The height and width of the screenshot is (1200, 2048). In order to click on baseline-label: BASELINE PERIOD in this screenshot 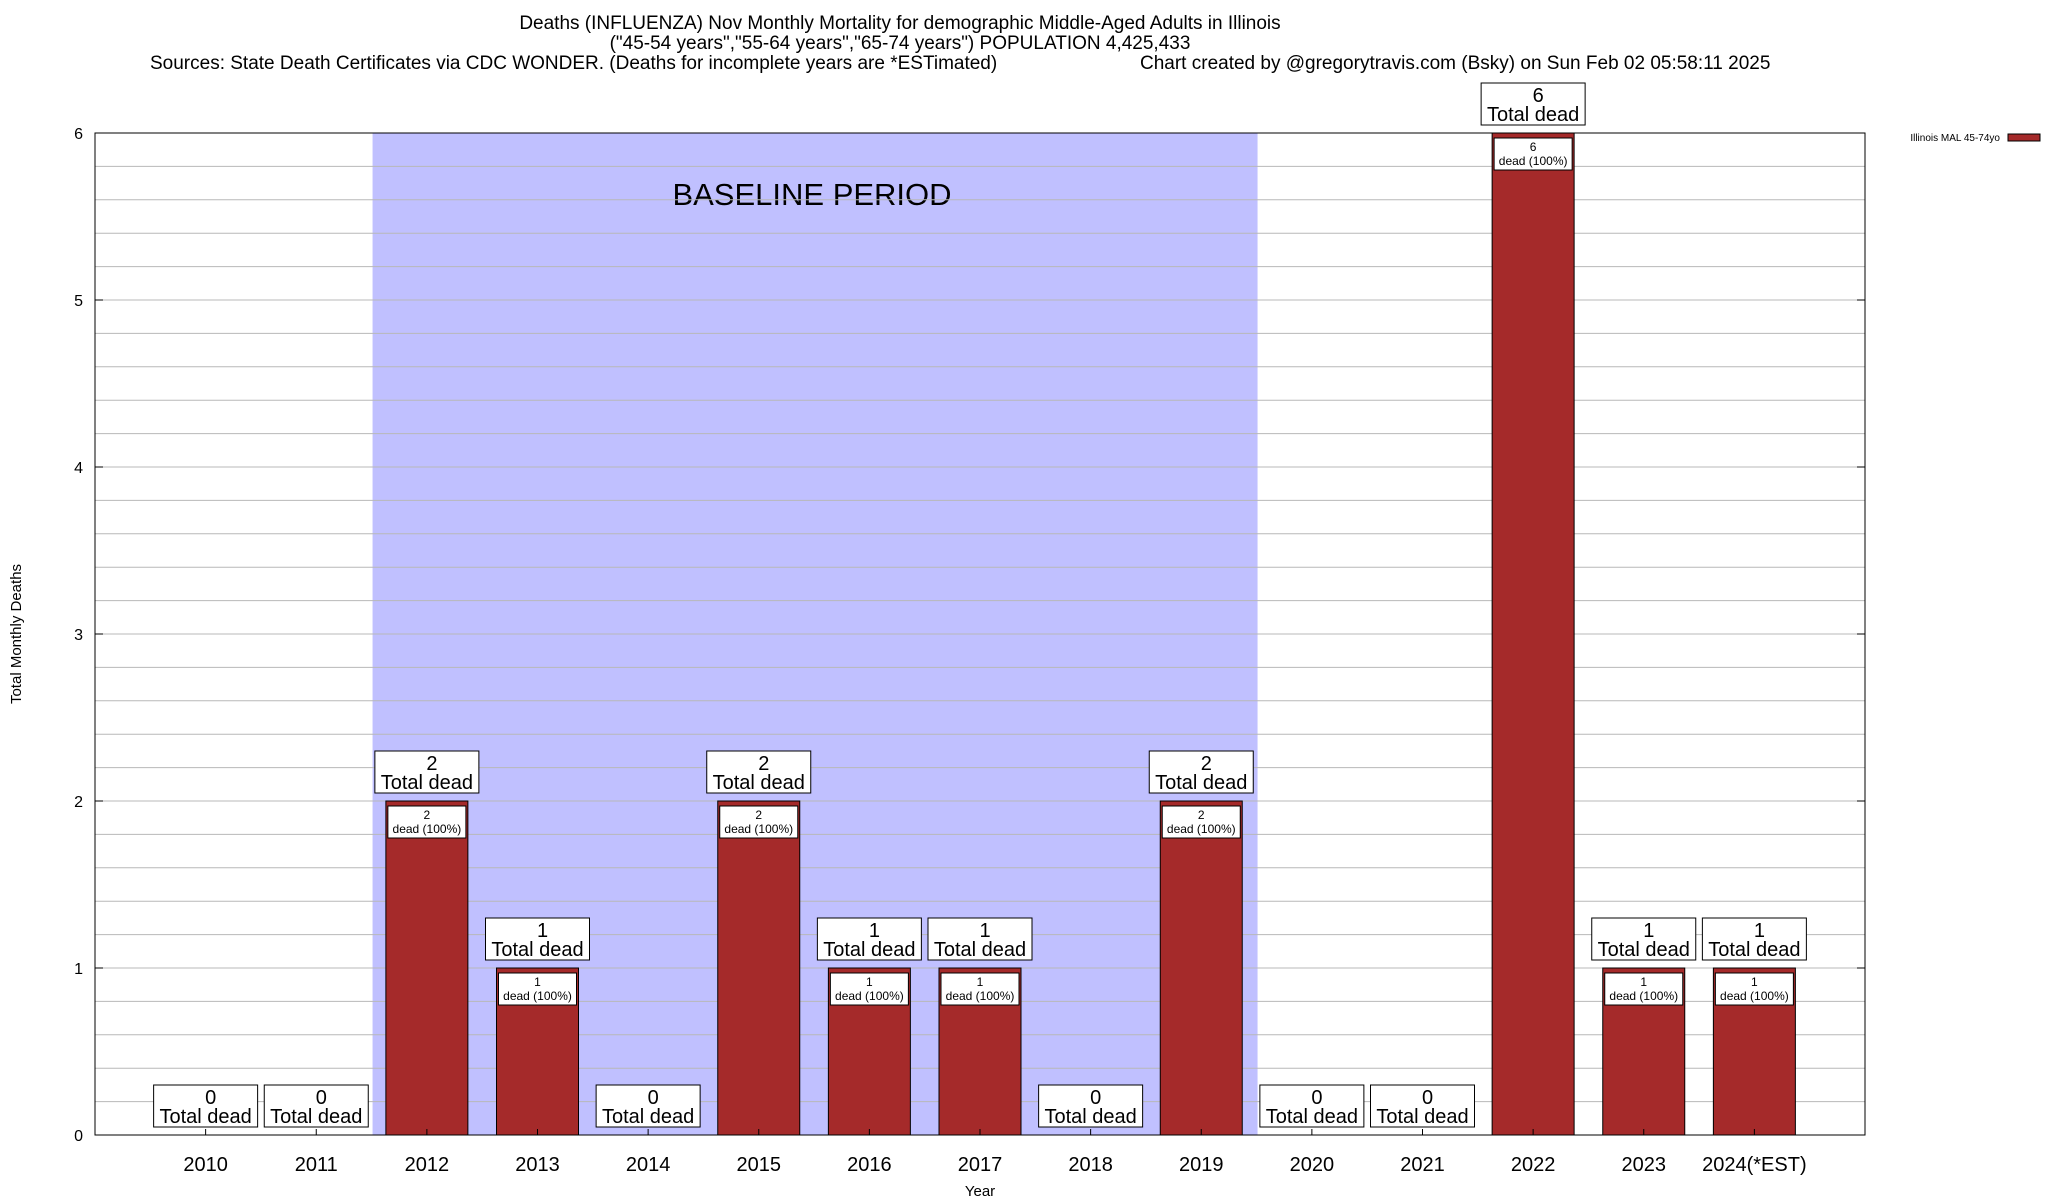, I will do `click(811, 194)`.